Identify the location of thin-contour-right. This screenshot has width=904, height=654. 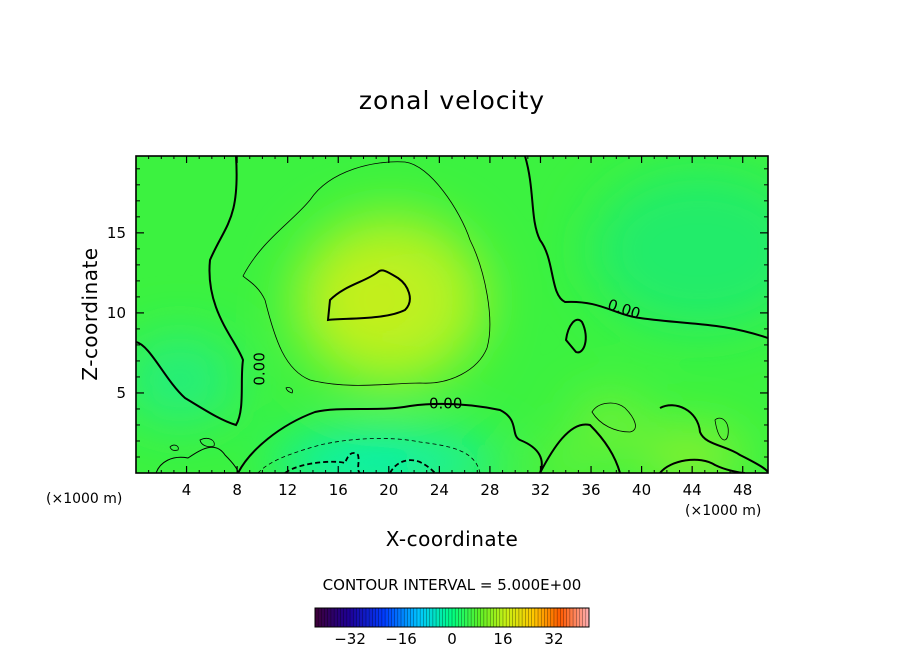
(613, 417).